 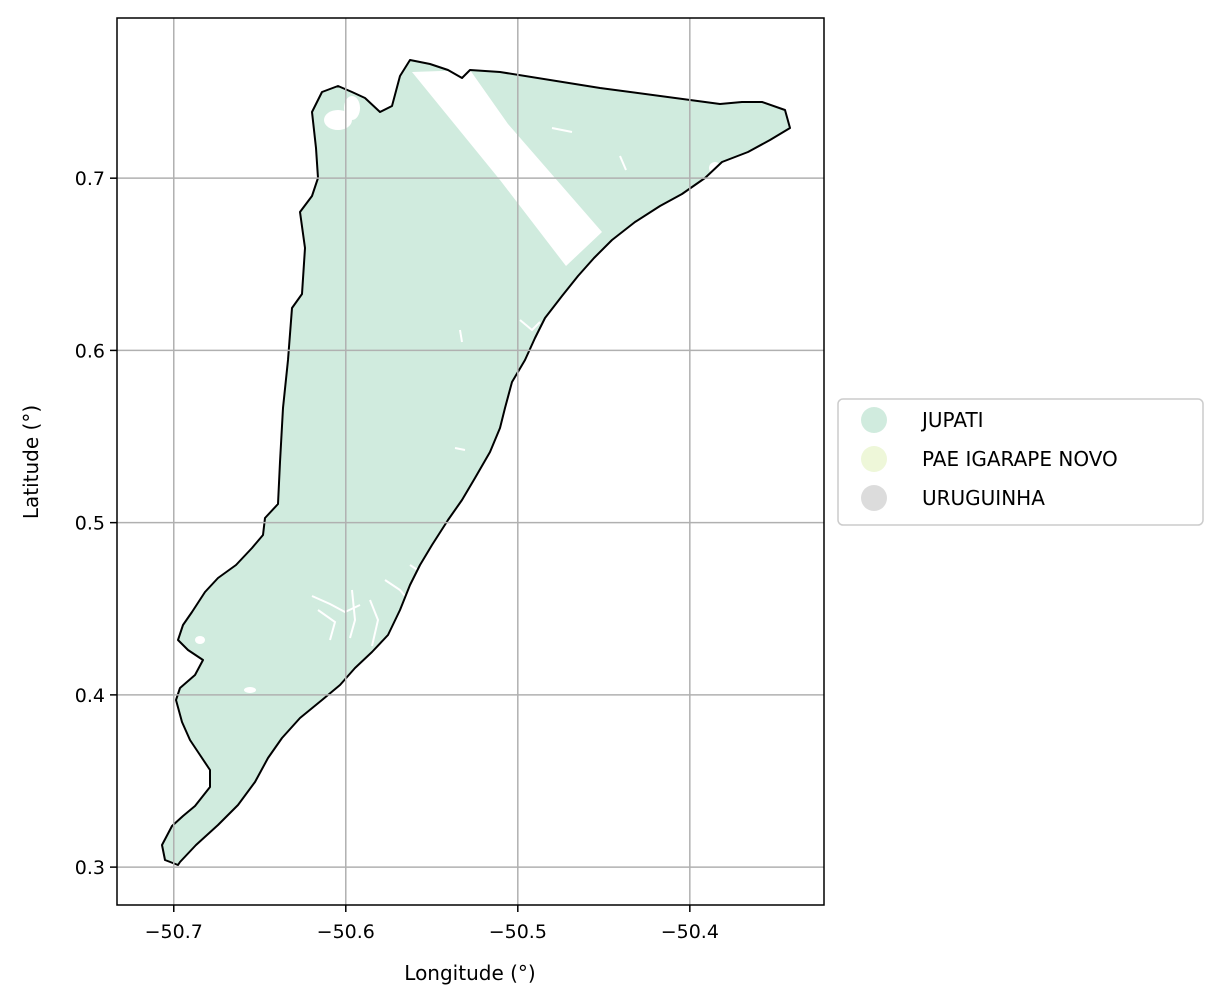 What do you see at coordinates (432, 924) in the screenshot?
I see `x-axis-ticks: −50.7 −50.6 −50.5 −50.4` at bounding box center [432, 924].